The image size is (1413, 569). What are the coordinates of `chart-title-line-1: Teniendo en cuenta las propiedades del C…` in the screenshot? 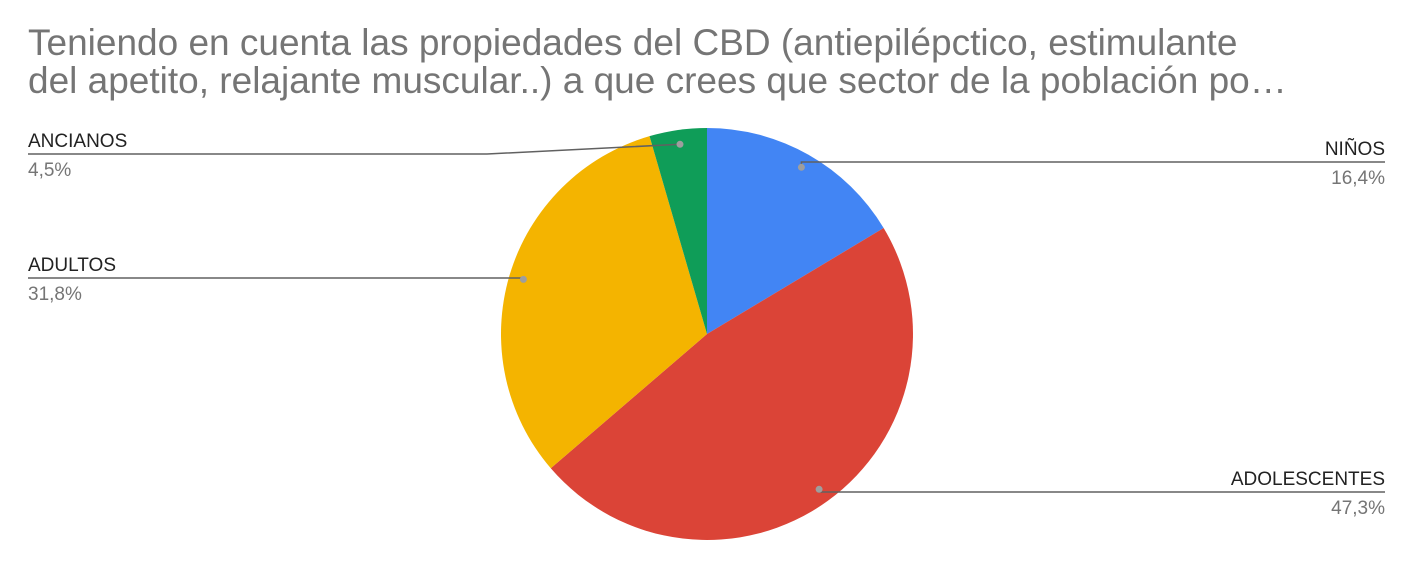 It's located at (633, 42).